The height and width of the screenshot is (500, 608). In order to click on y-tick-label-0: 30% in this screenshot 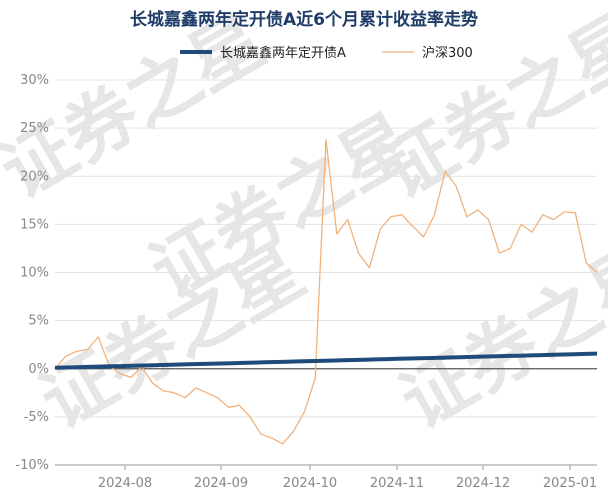, I will do `click(34, 80)`.